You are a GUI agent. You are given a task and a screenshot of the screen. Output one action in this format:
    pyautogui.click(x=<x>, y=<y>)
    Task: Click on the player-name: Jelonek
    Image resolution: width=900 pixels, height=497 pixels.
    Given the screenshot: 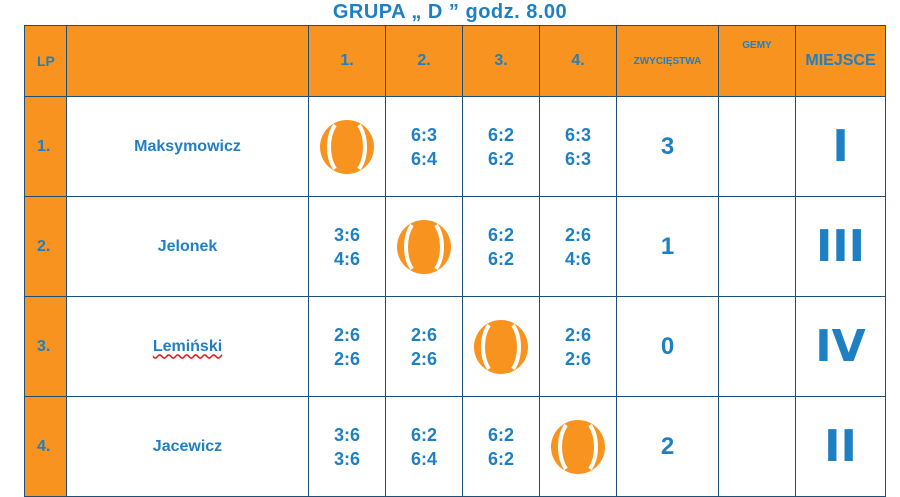 What is the action you would take?
    pyautogui.click(x=187, y=246)
    